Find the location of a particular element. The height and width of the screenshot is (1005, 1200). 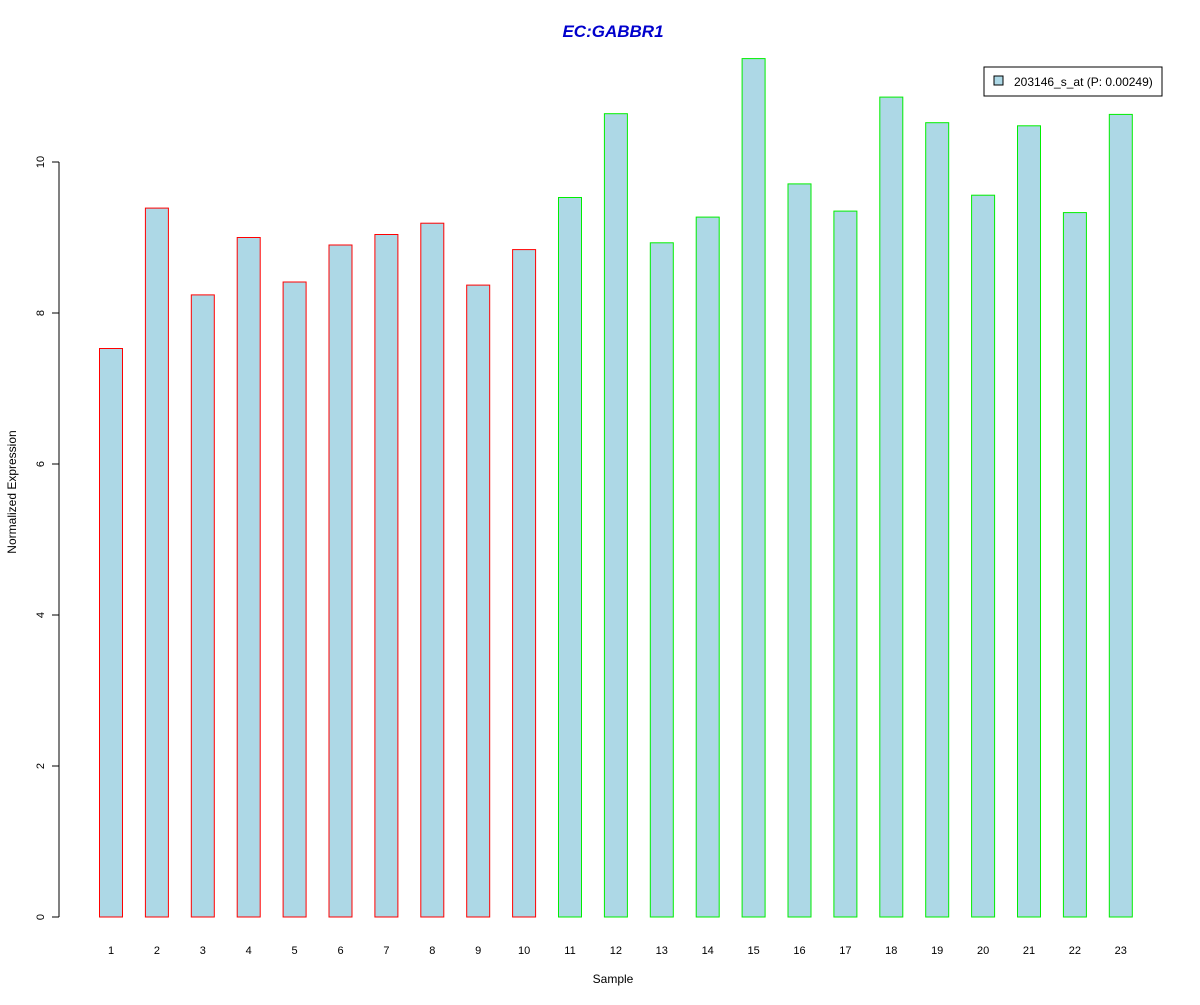

x-tick-label: 12 is located at coordinates (616, 951).